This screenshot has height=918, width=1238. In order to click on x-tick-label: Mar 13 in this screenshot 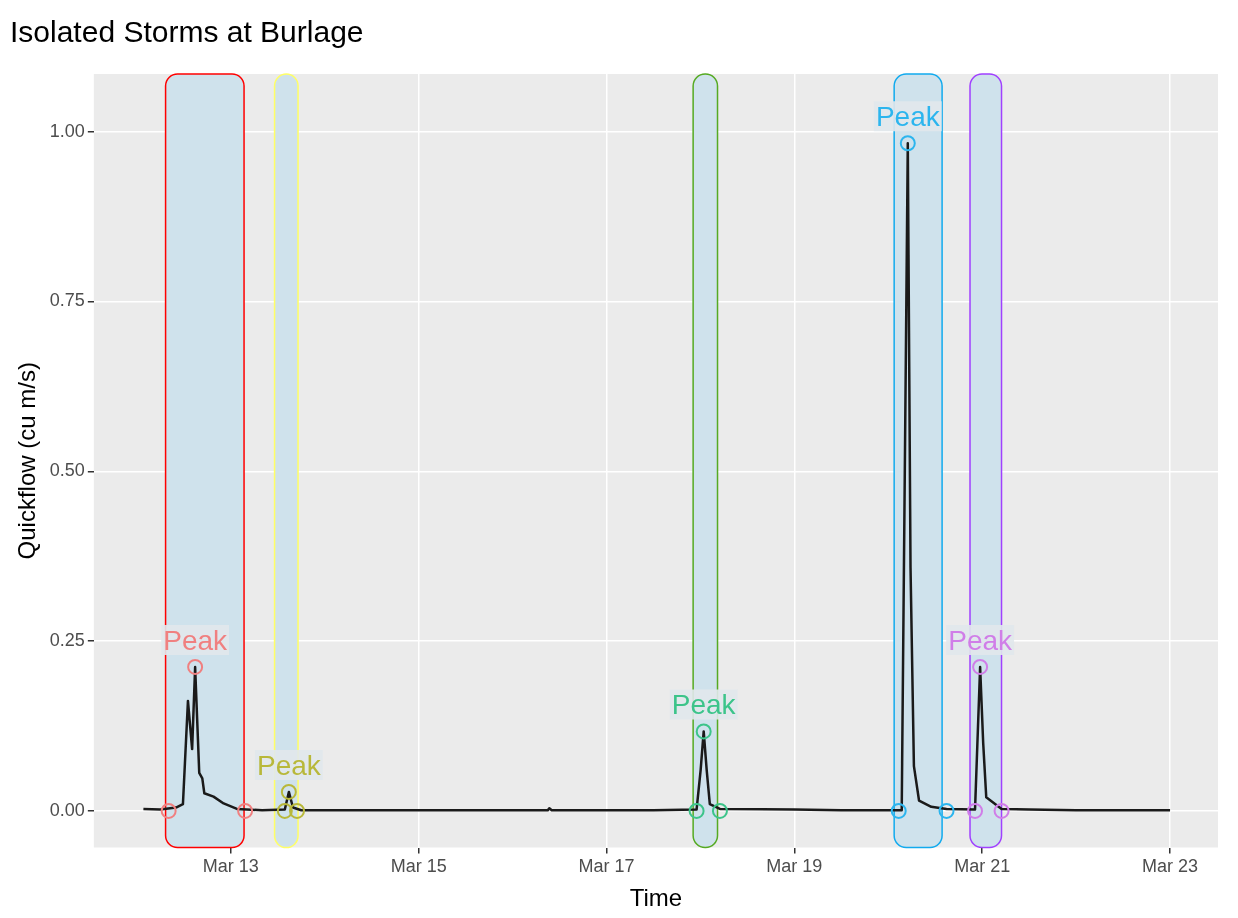, I will do `click(230, 866)`.